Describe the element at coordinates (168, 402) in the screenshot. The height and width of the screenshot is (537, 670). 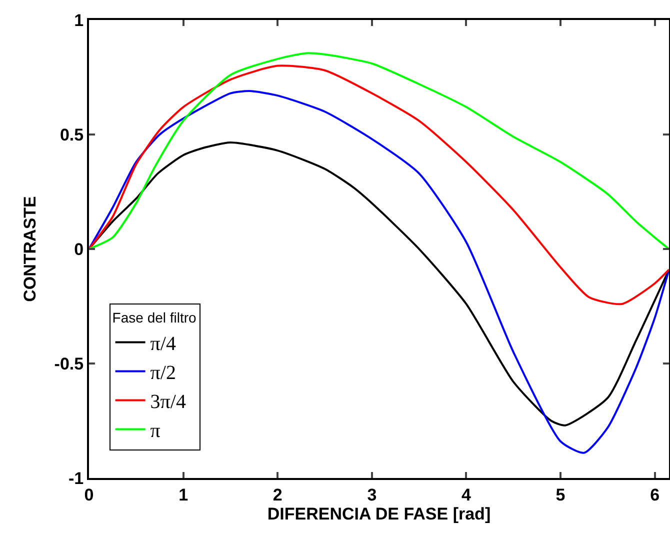
I see `legend-label: 3π/4` at that location.